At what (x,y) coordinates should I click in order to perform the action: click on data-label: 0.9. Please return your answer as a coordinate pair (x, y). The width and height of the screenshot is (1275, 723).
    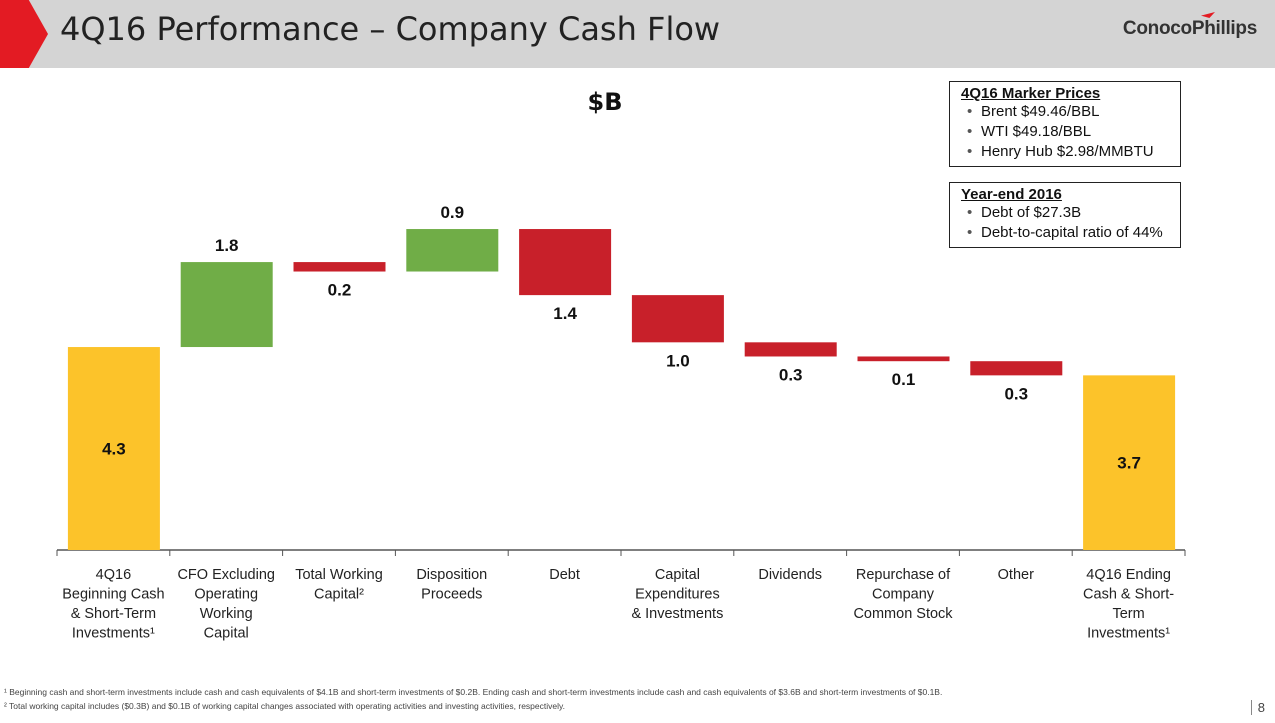
    Looking at the image, I should click on (452, 212).